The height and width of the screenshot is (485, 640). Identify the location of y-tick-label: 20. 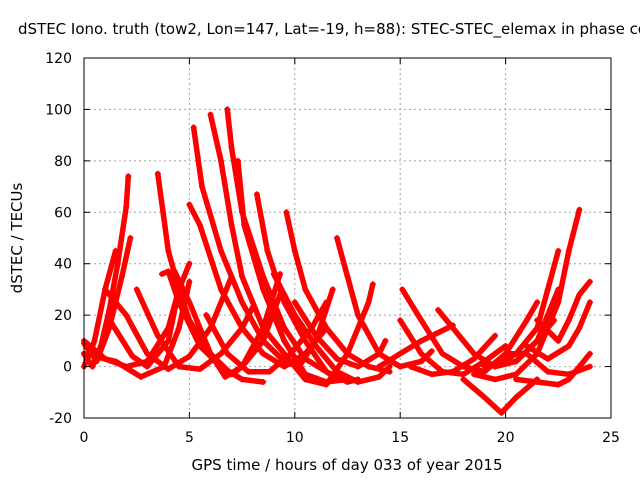
(63, 316).